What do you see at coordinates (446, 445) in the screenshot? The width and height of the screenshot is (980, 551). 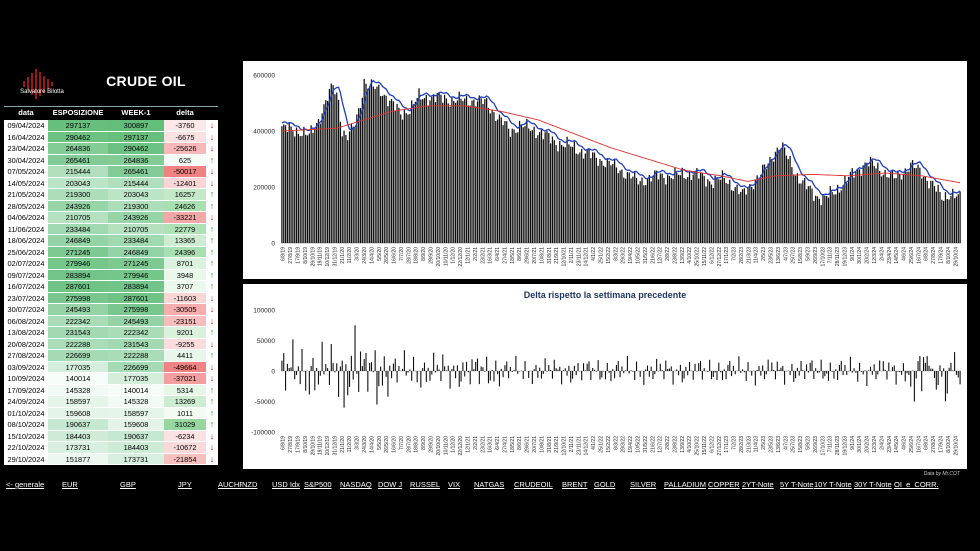 I see `x-tick-label: 10/11/20` at bounding box center [446, 445].